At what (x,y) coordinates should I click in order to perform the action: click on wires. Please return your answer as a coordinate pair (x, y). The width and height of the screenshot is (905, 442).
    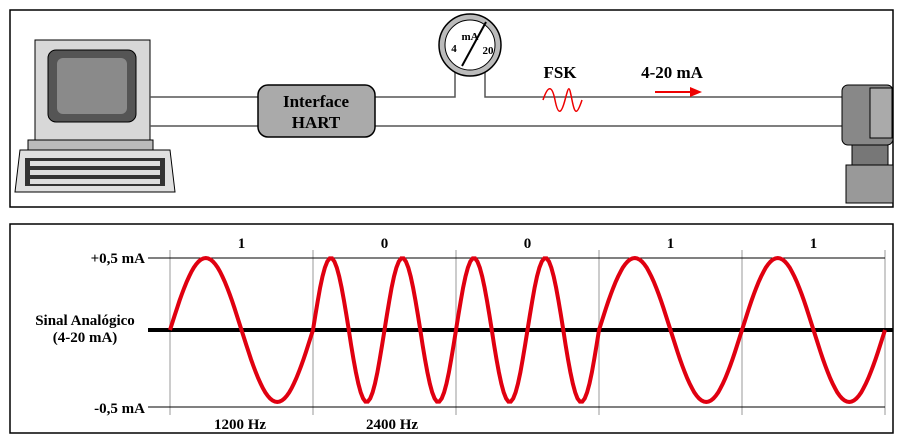
    Looking at the image, I should click on (496, 99).